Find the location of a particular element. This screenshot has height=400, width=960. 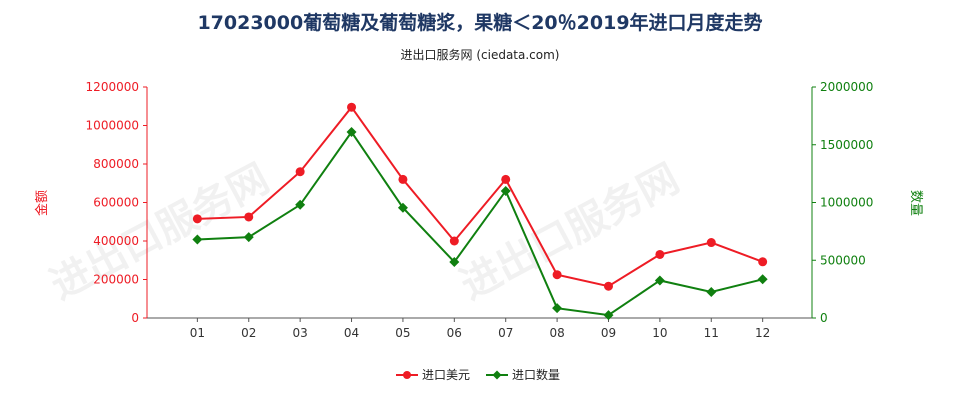

y-left-tick-label: 600000 is located at coordinates (116, 203).